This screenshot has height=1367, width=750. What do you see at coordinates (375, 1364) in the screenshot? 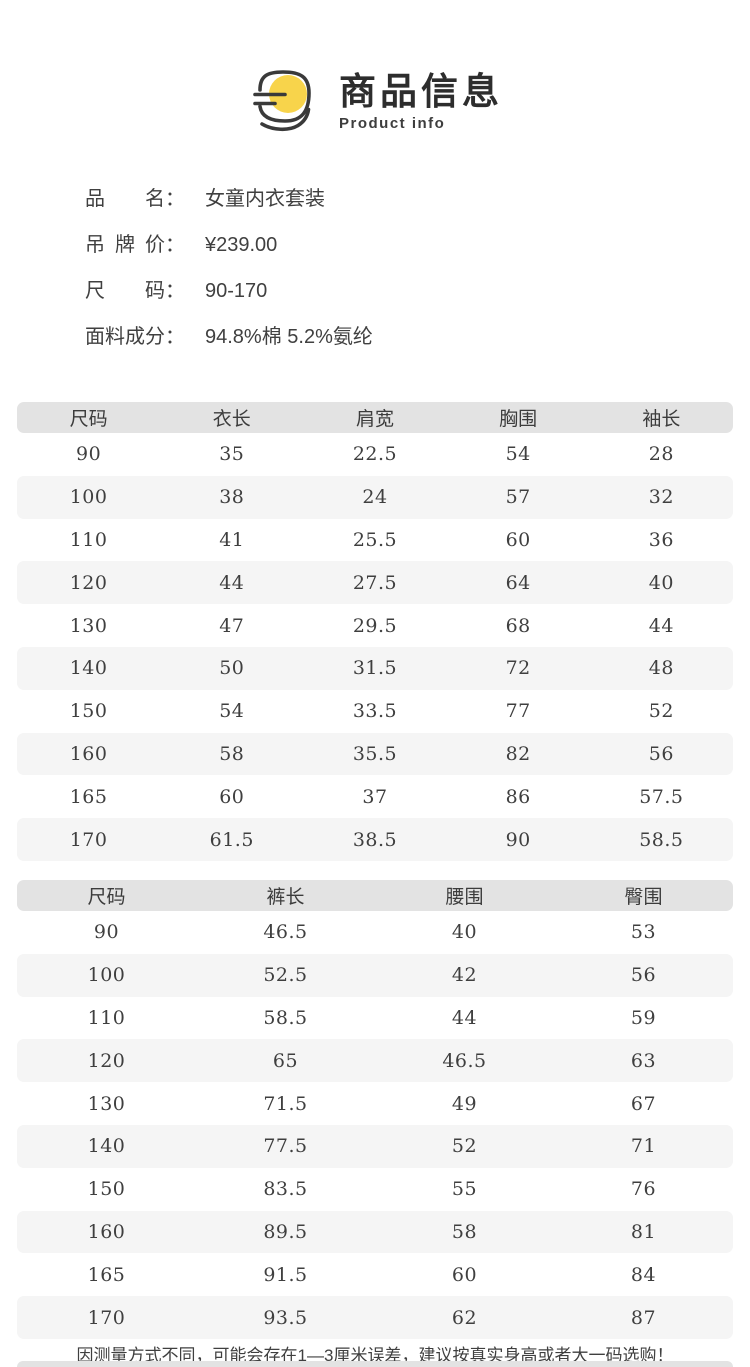
I see `next-section-edge` at bounding box center [375, 1364].